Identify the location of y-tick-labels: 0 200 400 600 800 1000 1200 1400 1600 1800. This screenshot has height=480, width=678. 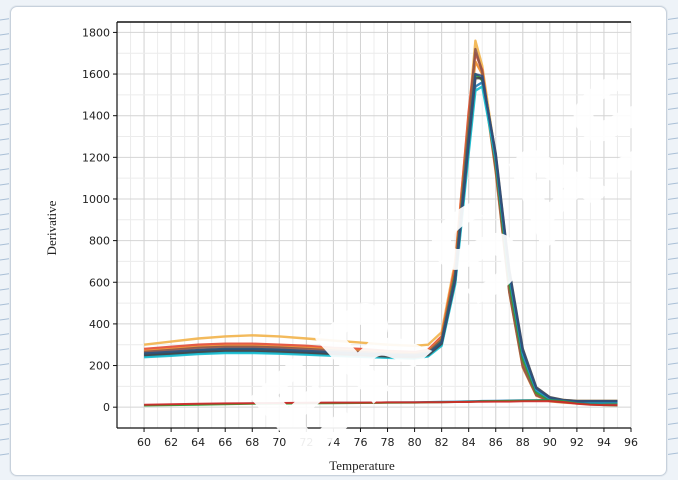
(96, 220).